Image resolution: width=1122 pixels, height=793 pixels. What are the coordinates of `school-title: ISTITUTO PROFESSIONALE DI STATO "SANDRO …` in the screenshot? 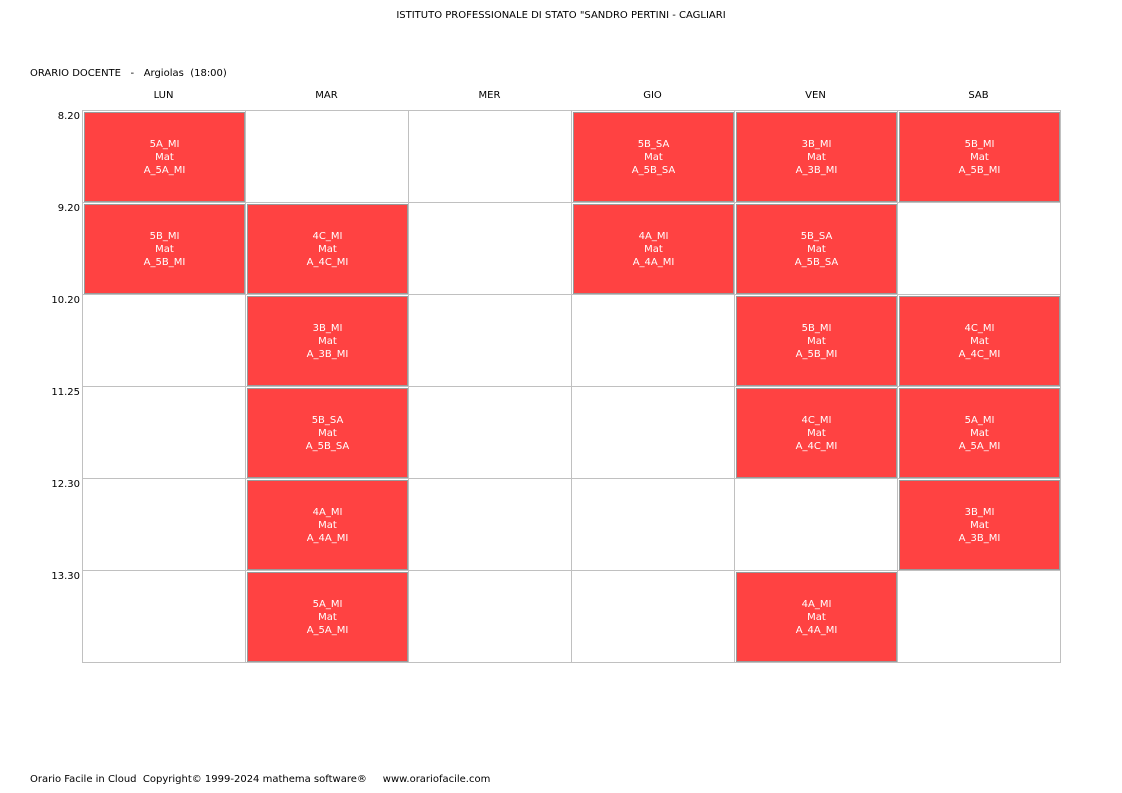 It's located at (561, 15).